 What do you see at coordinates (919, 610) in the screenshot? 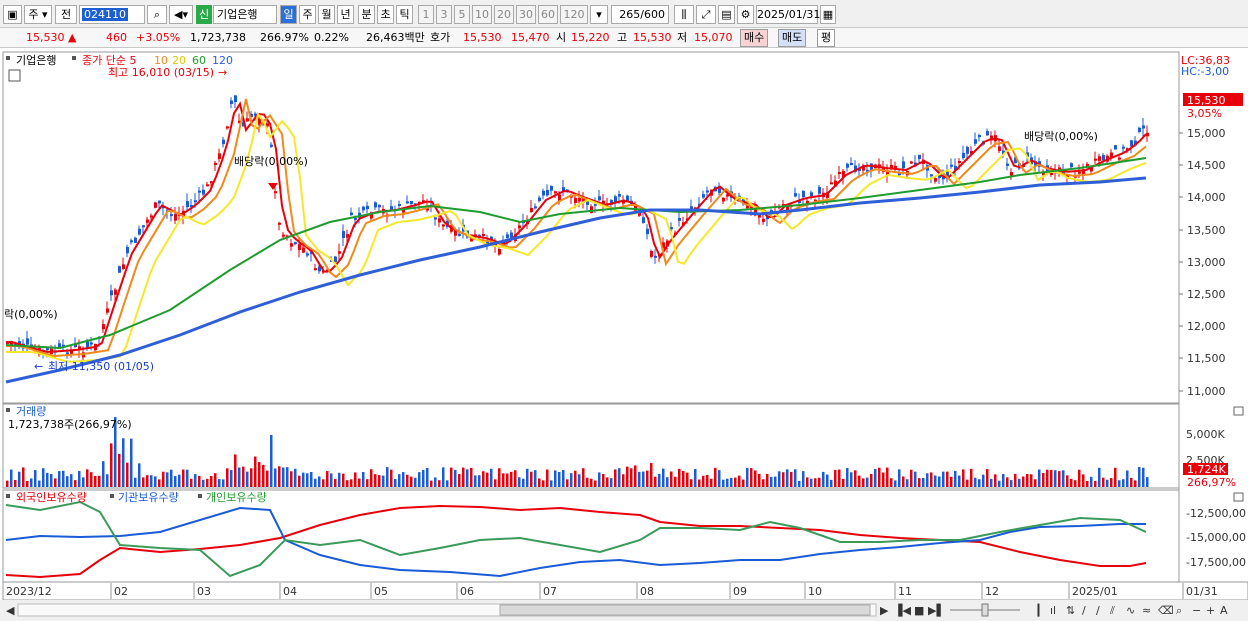
I see `stop-icon: ■` at bounding box center [919, 610].